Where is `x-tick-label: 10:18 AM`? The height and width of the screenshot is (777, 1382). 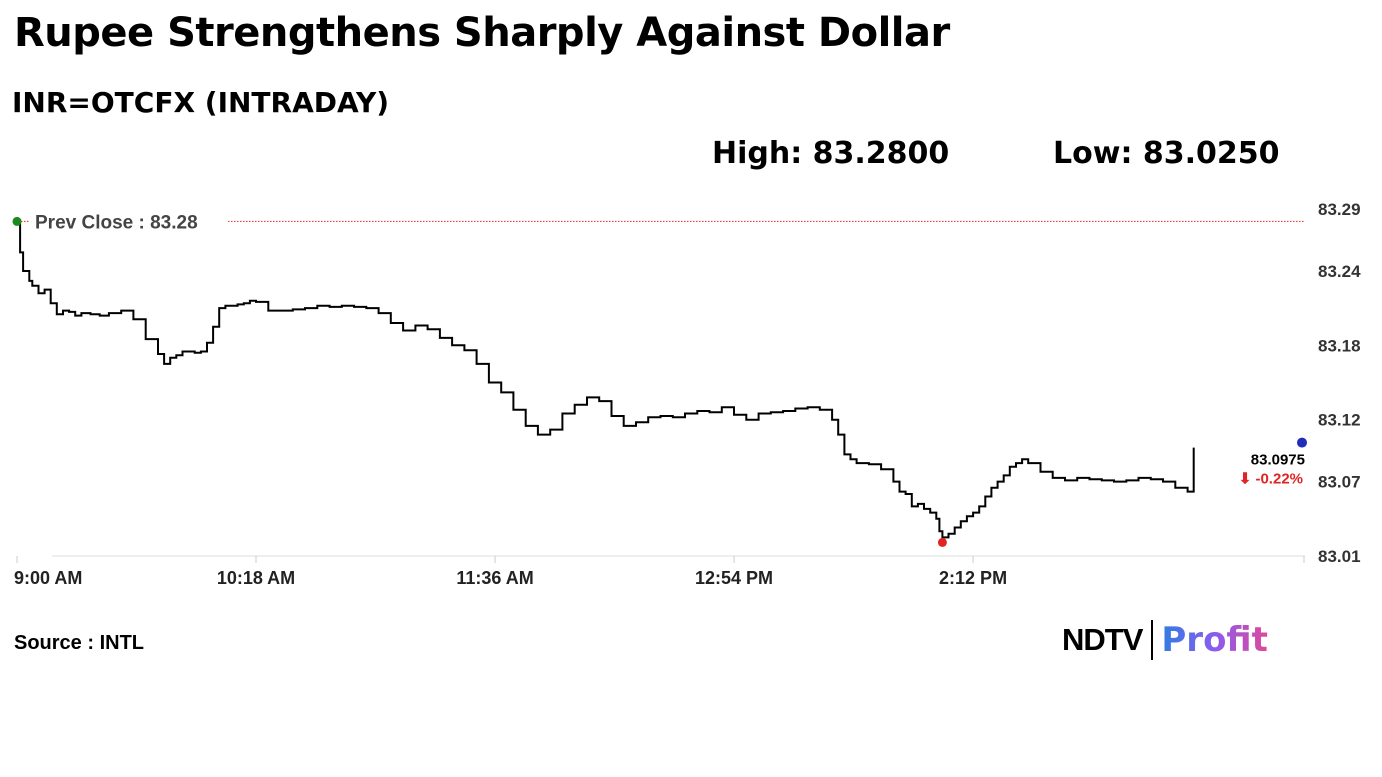 x-tick-label: 10:18 AM is located at coordinates (256, 578).